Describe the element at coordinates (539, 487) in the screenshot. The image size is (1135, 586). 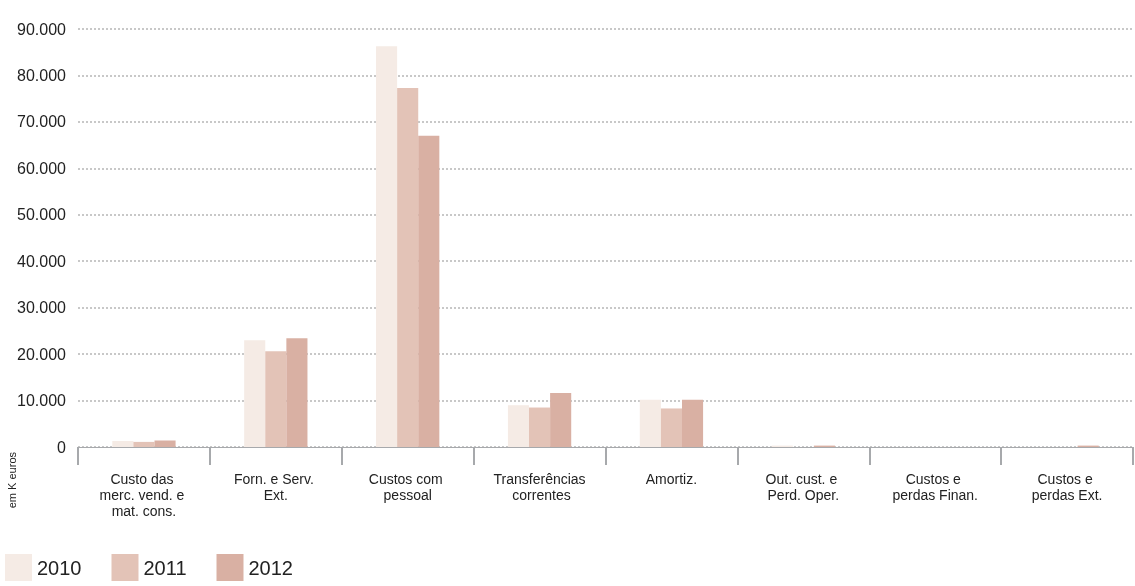
I see `x-tick-label: Transferências correntes` at that location.